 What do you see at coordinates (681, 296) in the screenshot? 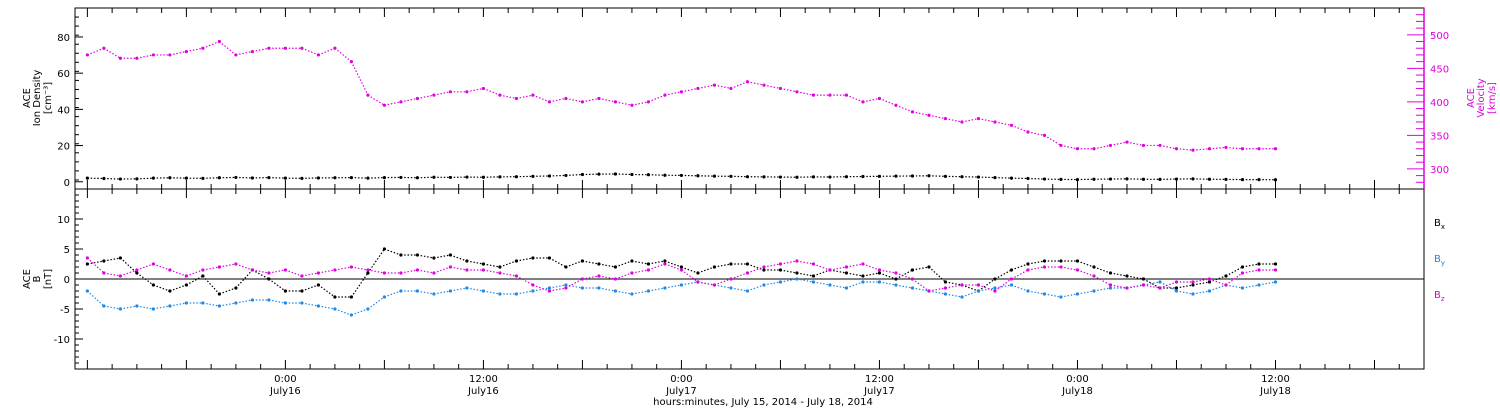
I see `series-By` at bounding box center [681, 296].